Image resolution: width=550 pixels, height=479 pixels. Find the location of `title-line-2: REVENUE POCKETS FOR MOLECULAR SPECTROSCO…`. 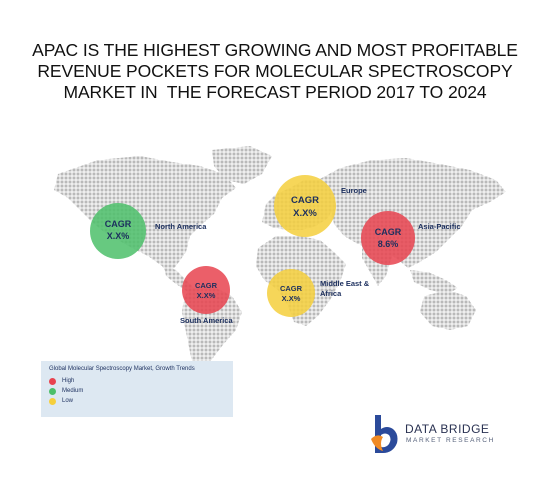

title-line-2: REVENUE POCKETS FOR MOLECULAR SPECTROSCO… is located at coordinates (275, 71).